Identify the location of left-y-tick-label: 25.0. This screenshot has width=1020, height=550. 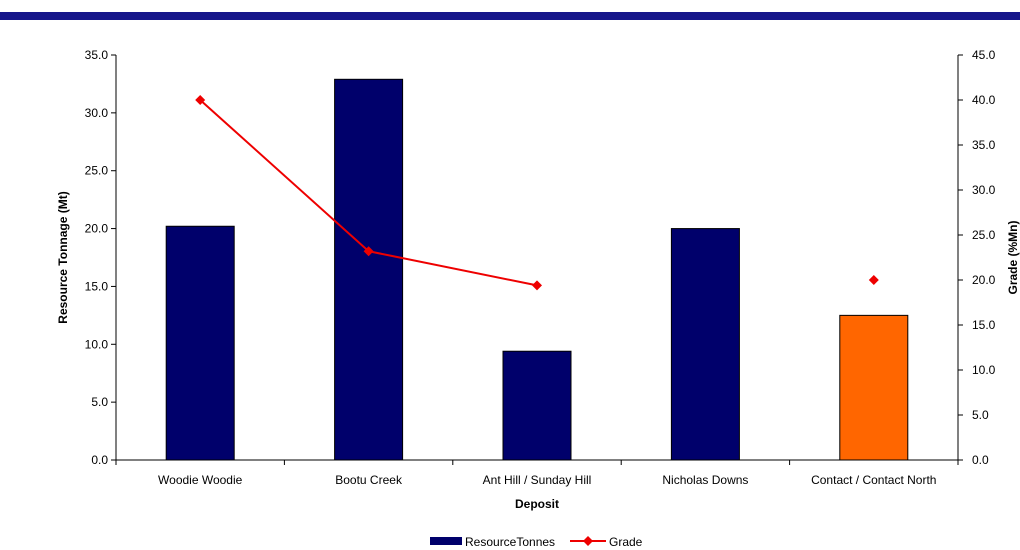
(97, 171).